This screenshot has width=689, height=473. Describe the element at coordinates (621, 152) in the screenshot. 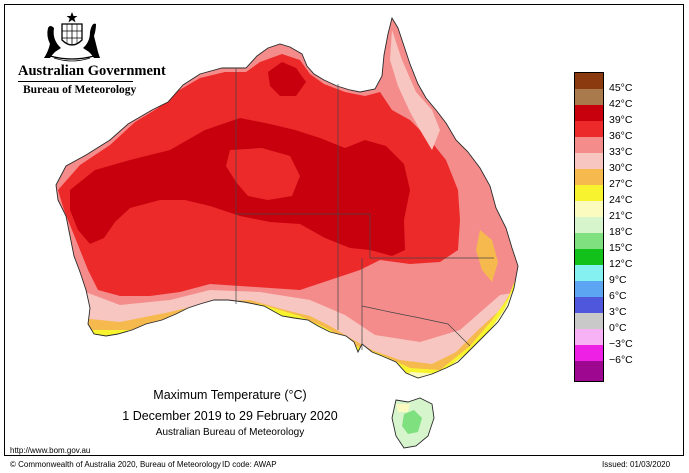

I see `legend-label-33: 33°C` at that location.